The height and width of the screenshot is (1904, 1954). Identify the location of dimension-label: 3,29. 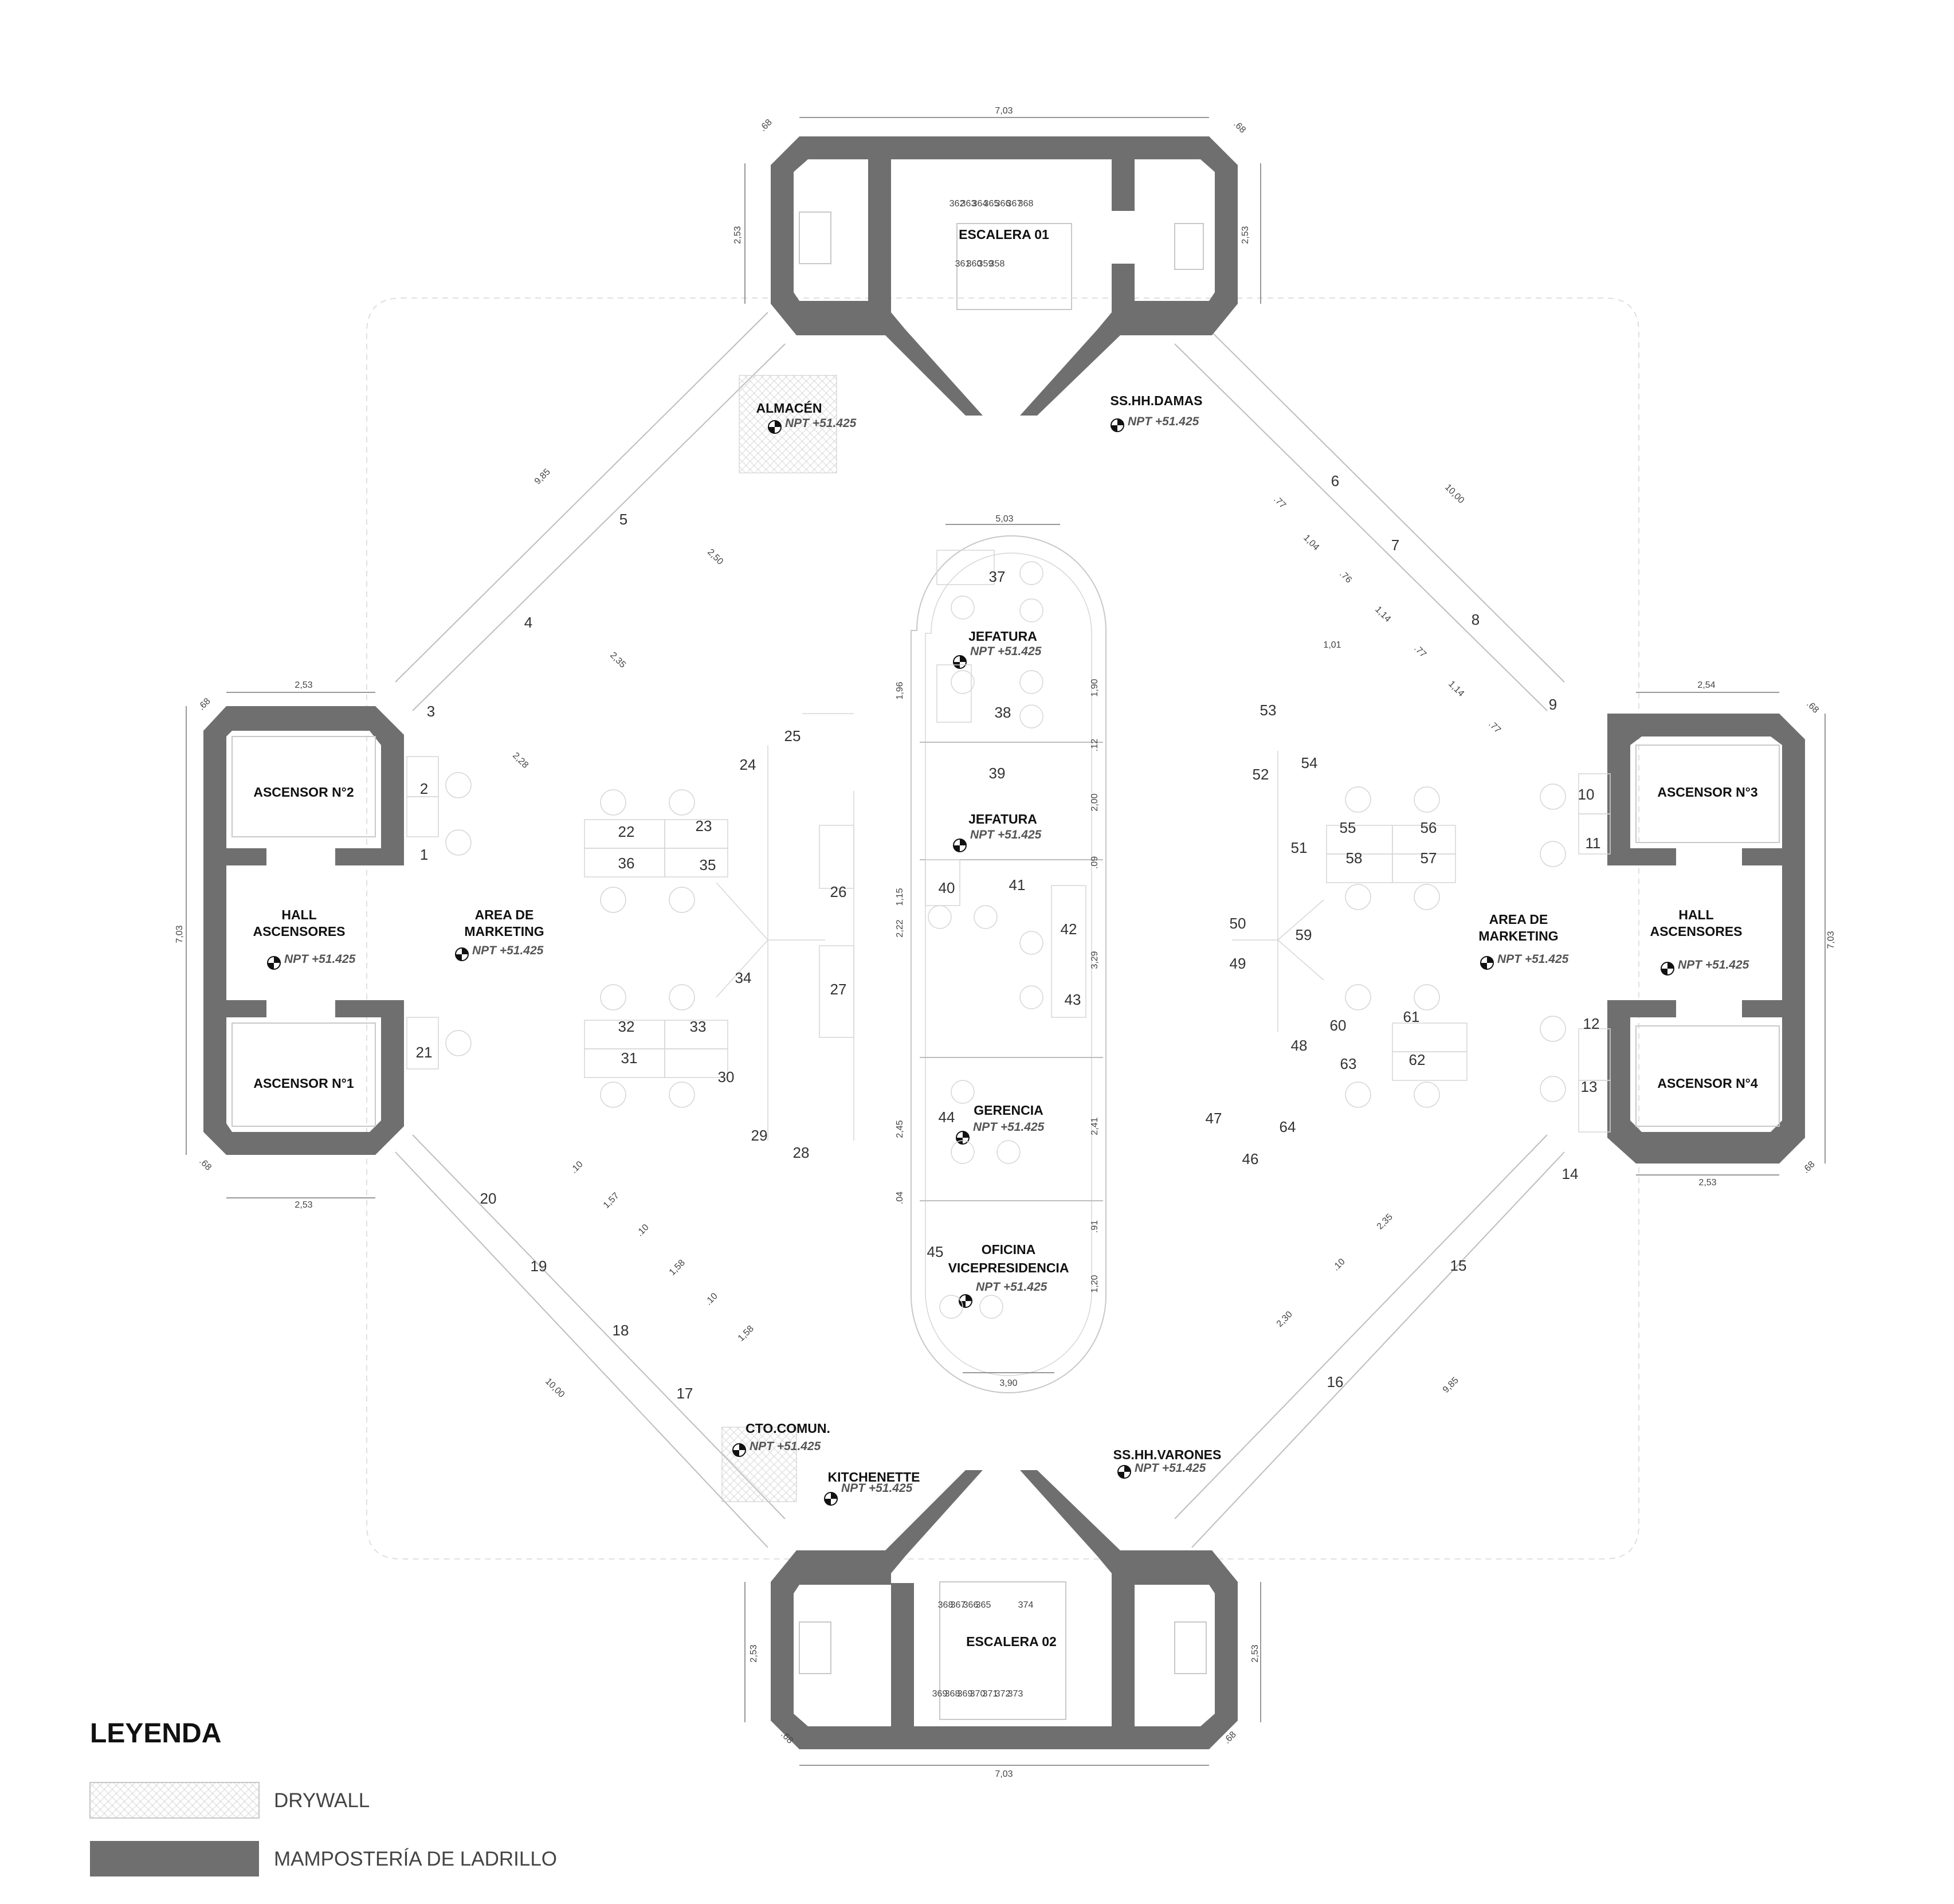
(1095, 960).